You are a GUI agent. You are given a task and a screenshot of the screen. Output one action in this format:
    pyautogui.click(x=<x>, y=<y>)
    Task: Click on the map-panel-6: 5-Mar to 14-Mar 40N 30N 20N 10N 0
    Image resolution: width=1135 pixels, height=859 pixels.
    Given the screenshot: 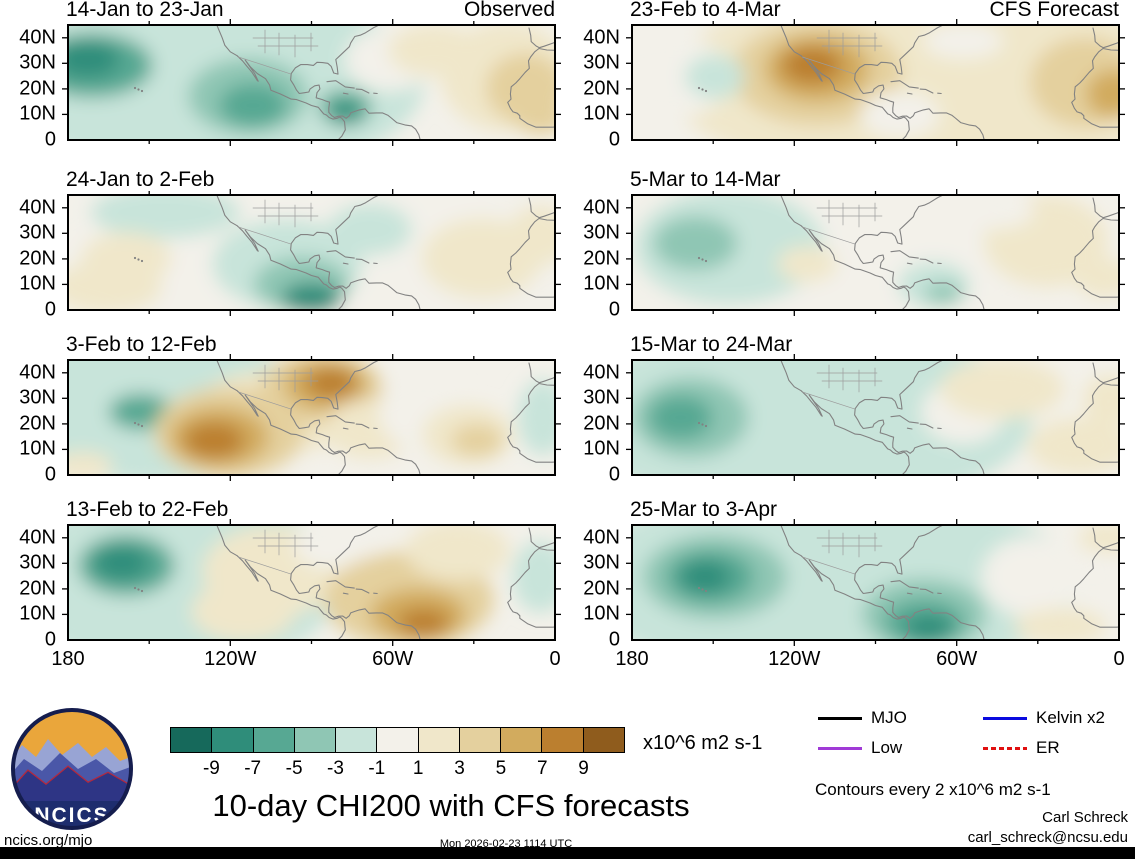 What is the action you would take?
    pyautogui.click(x=854, y=244)
    